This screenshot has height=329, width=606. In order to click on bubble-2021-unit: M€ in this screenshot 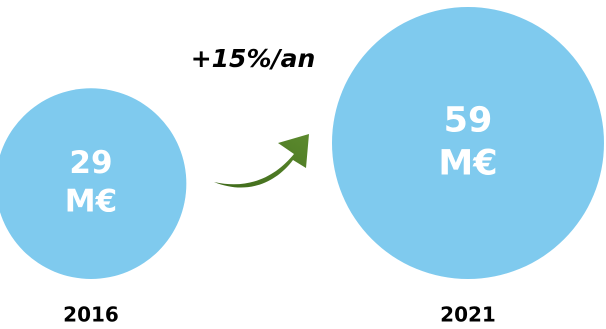, I will do `click(467, 164)`.